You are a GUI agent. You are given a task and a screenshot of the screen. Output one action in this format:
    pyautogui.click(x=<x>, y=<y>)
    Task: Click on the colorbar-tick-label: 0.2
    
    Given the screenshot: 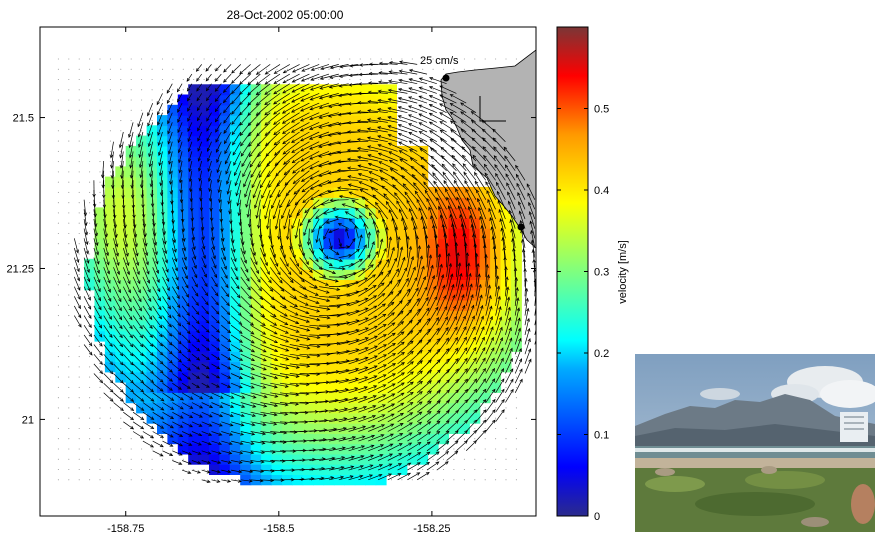 What is the action you would take?
    pyautogui.click(x=601, y=354)
    